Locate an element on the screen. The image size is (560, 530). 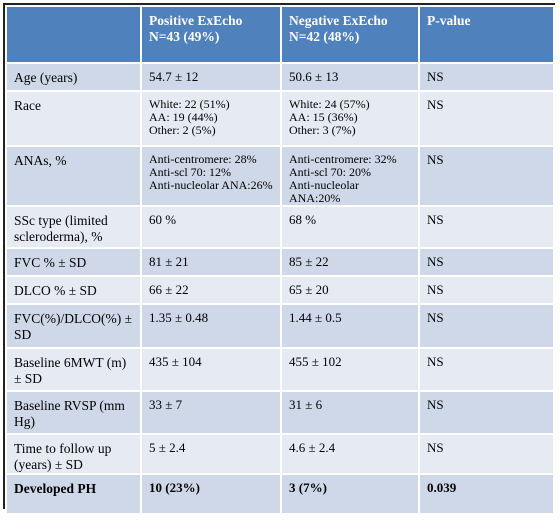
table-cell: 455 ± 102 is located at coordinates (350, 369).